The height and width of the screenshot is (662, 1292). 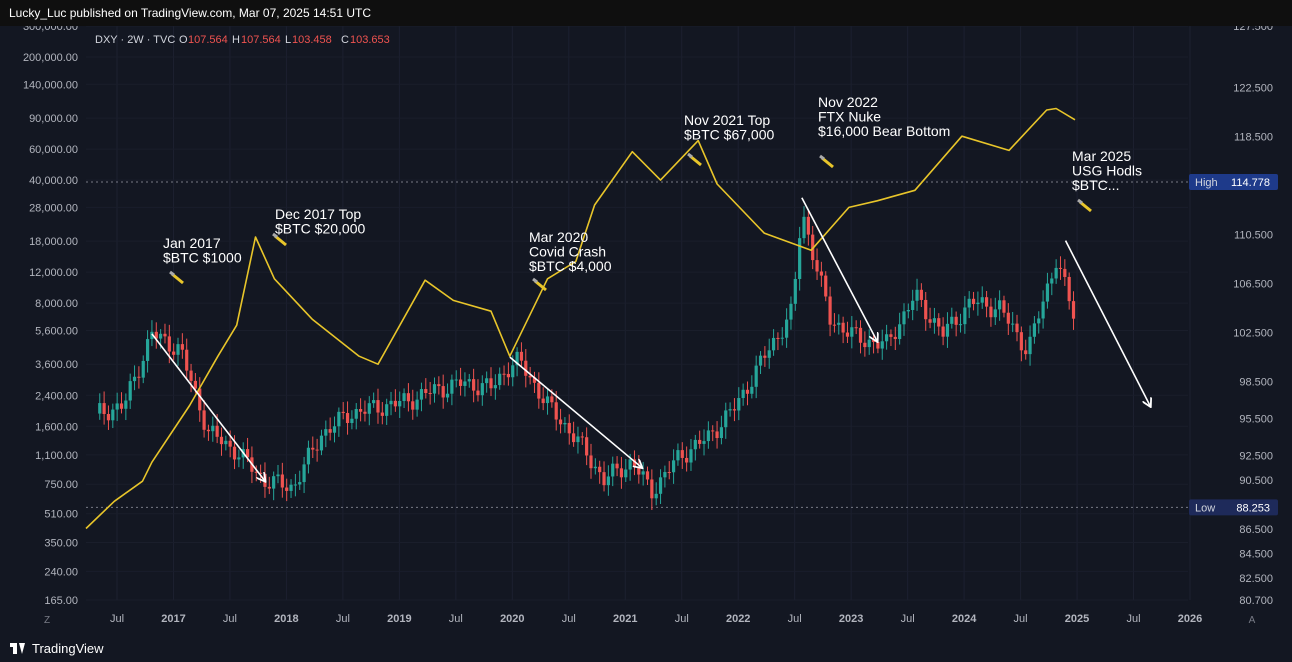 What do you see at coordinates (50, 85) in the screenshot?
I see `left-tick-label: 140,000.00` at bounding box center [50, 85].